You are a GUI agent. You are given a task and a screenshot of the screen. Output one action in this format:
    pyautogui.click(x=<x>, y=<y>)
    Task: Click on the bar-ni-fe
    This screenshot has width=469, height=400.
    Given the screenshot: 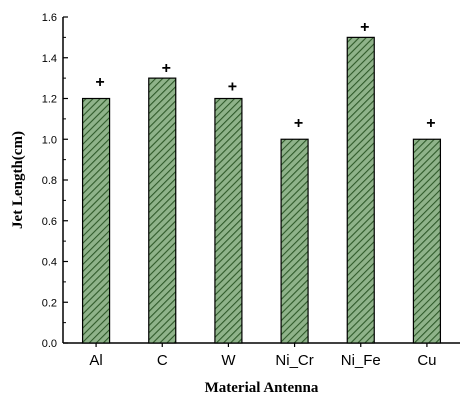 What is the action you would take?
    pyautogui.click(x=360, y=190)
    